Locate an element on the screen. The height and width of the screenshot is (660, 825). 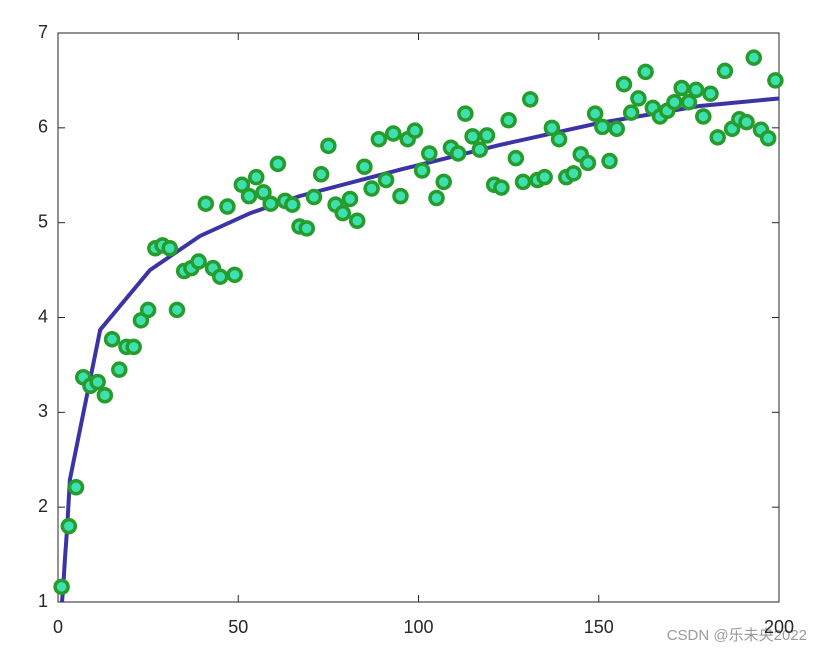
y-tick-label: 4 is located at coordinates (43, 316).